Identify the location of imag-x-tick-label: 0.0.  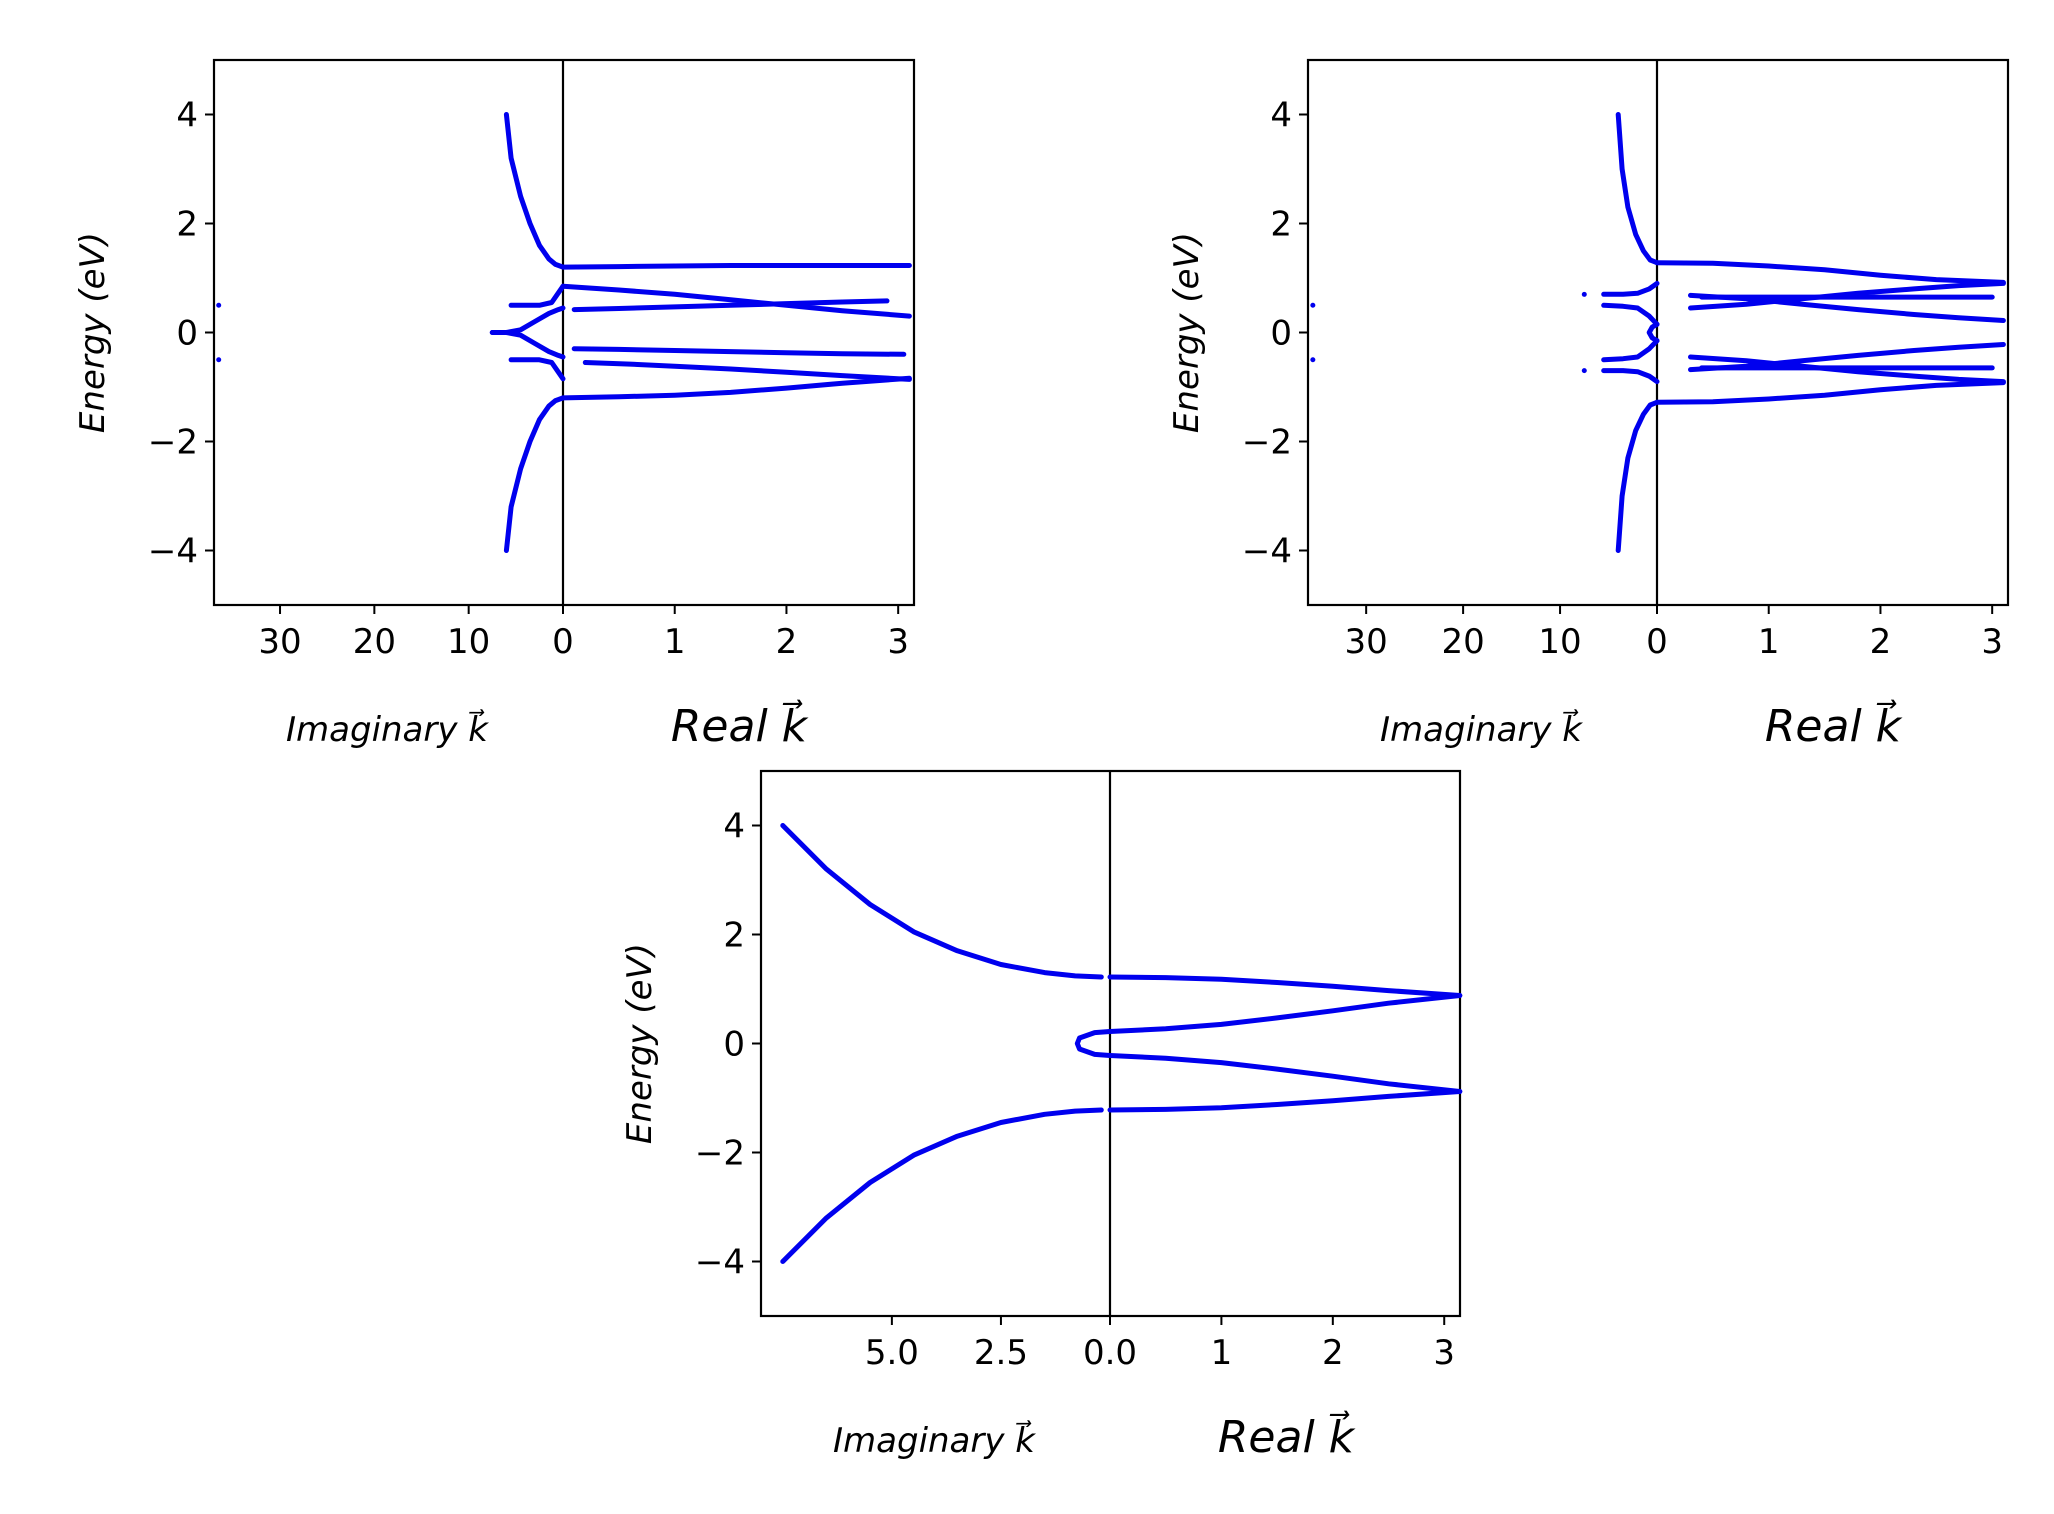
(1110, 1353).